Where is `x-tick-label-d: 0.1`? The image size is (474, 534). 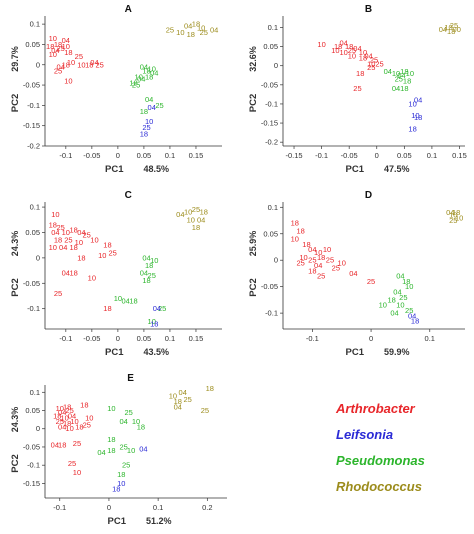 x-tick-label-d: 0.1 is located at coordinates (430, 338).